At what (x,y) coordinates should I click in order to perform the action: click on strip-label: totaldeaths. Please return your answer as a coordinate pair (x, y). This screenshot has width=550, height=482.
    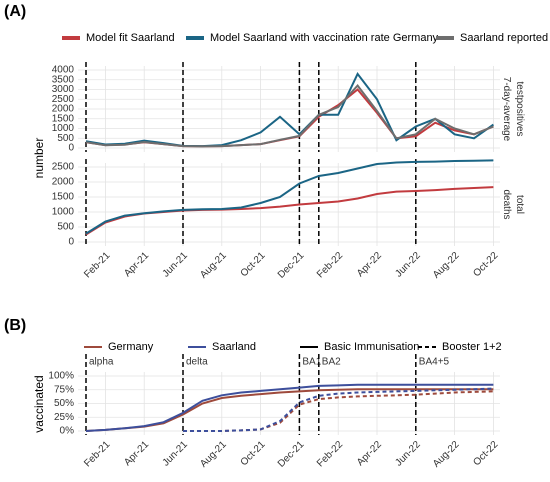
    Looking at the image, I should click on (513, 204).